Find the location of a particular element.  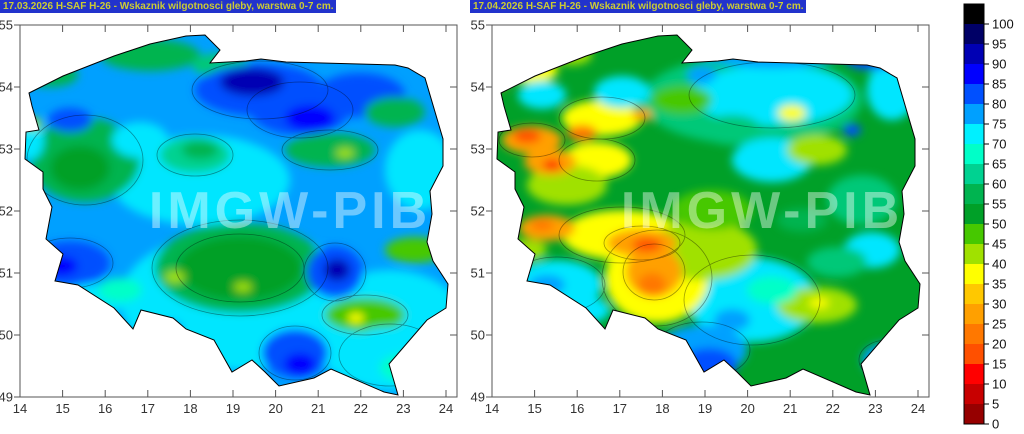

colorbar-label: 30 is located at coordinates (999, 304).